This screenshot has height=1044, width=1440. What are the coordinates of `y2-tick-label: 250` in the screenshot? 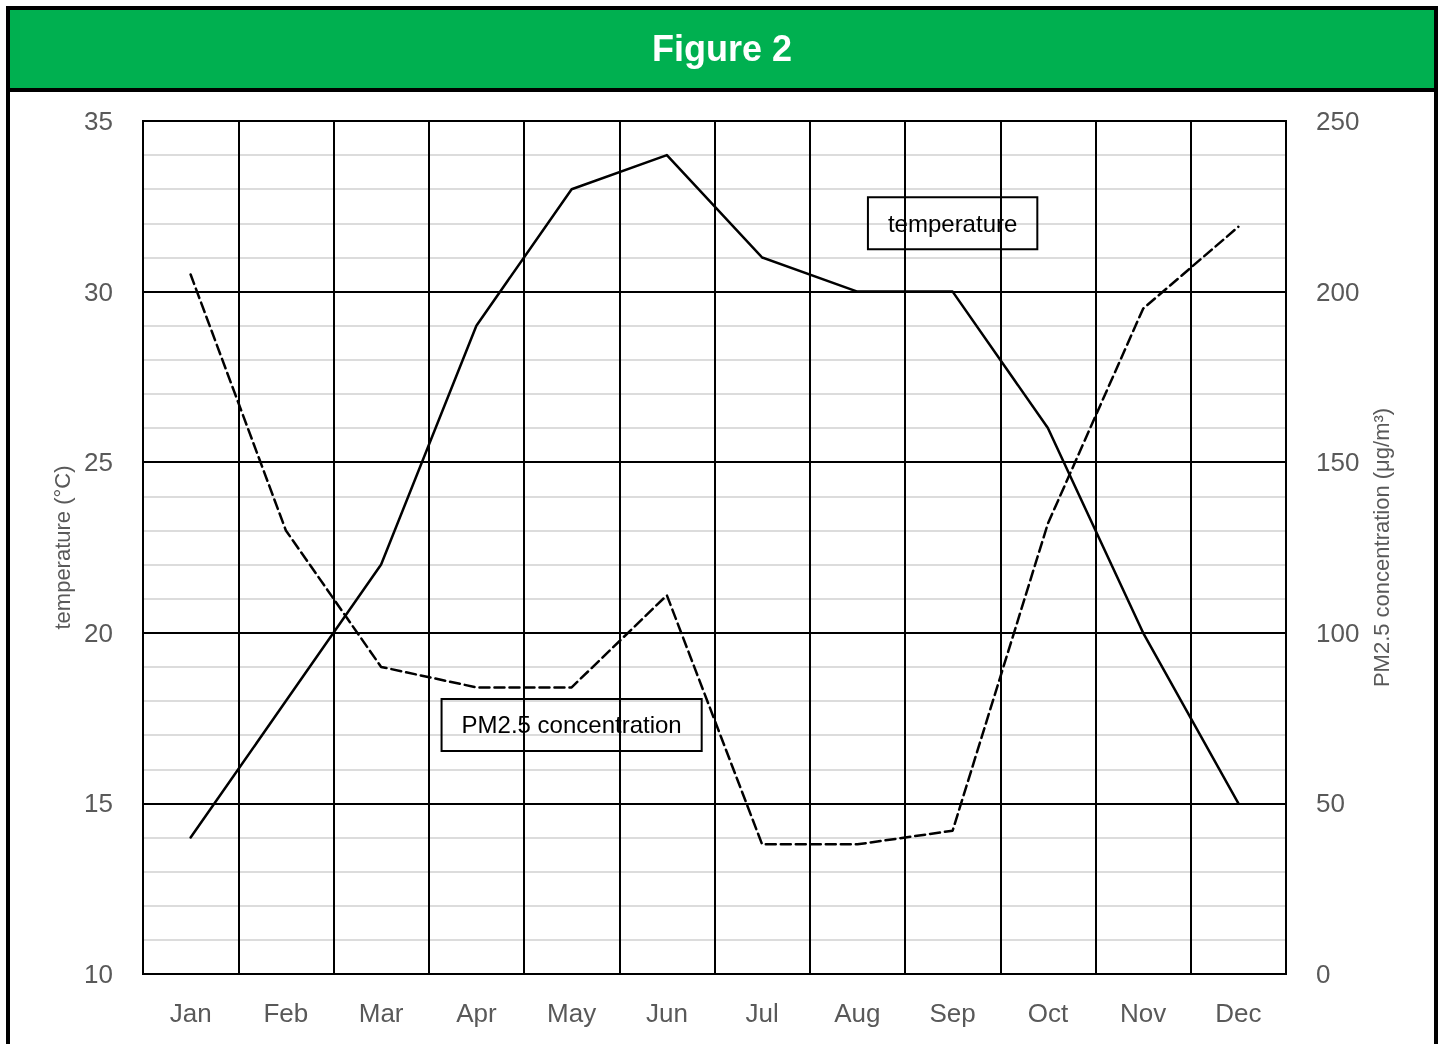 It's located at (1338, 121).